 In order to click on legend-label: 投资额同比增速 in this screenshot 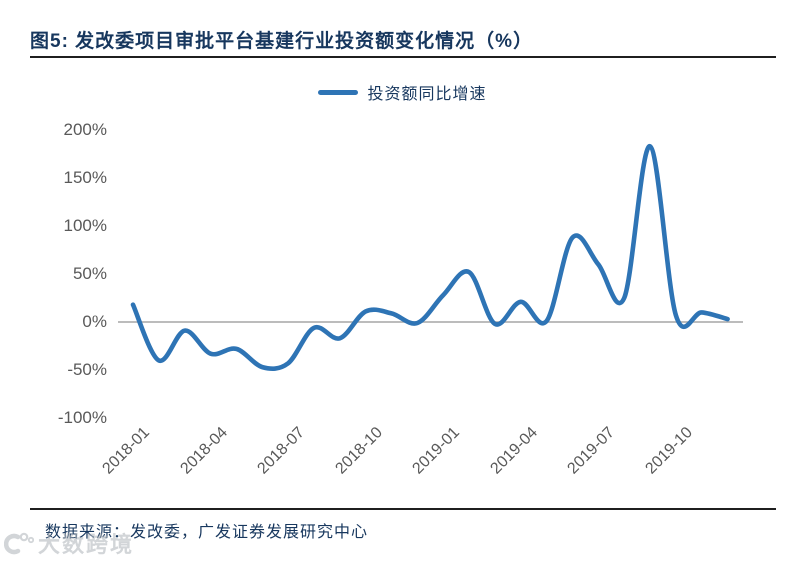, I will do `click(427, 94)`.